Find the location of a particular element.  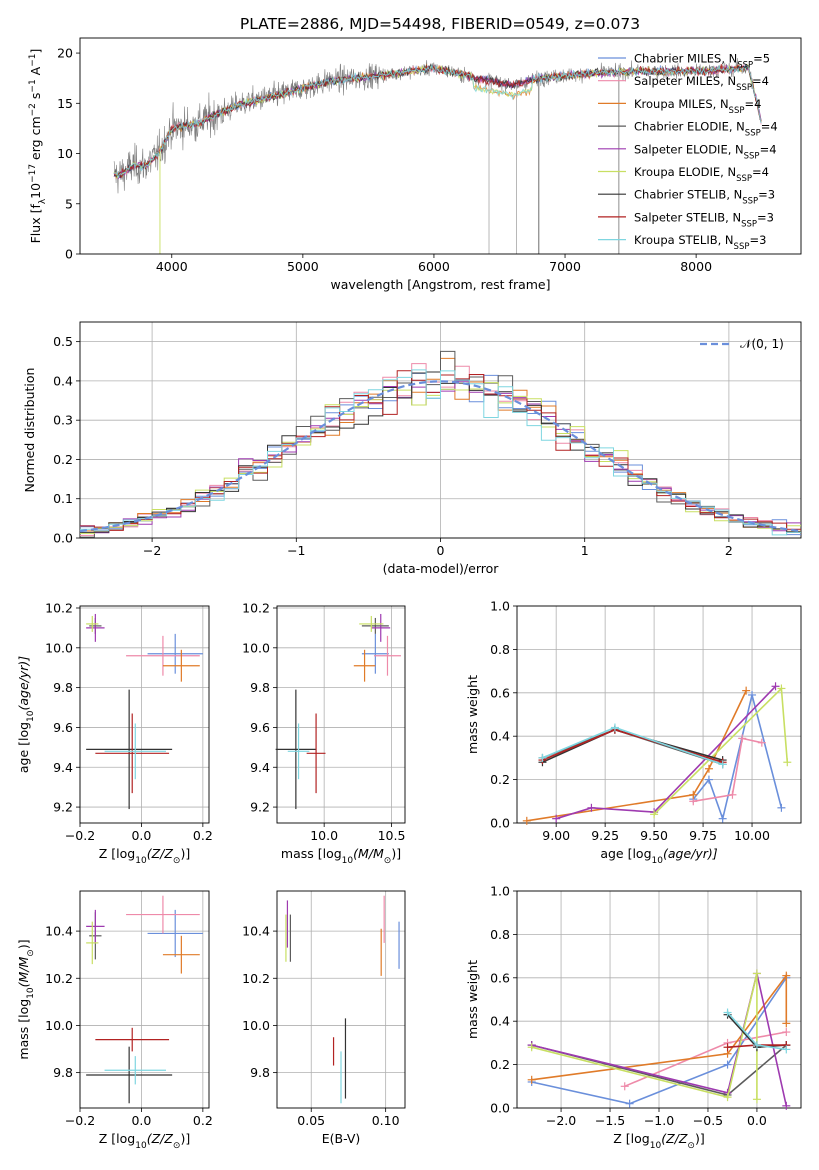

x-tick-label: −1.5 is located at coordinates (610, 1120).